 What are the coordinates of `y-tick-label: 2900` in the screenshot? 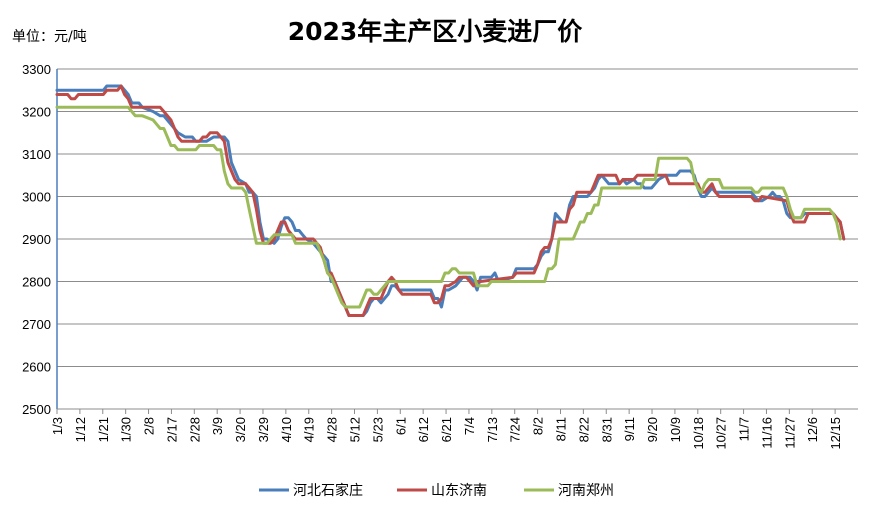 It's located at (36, 239).